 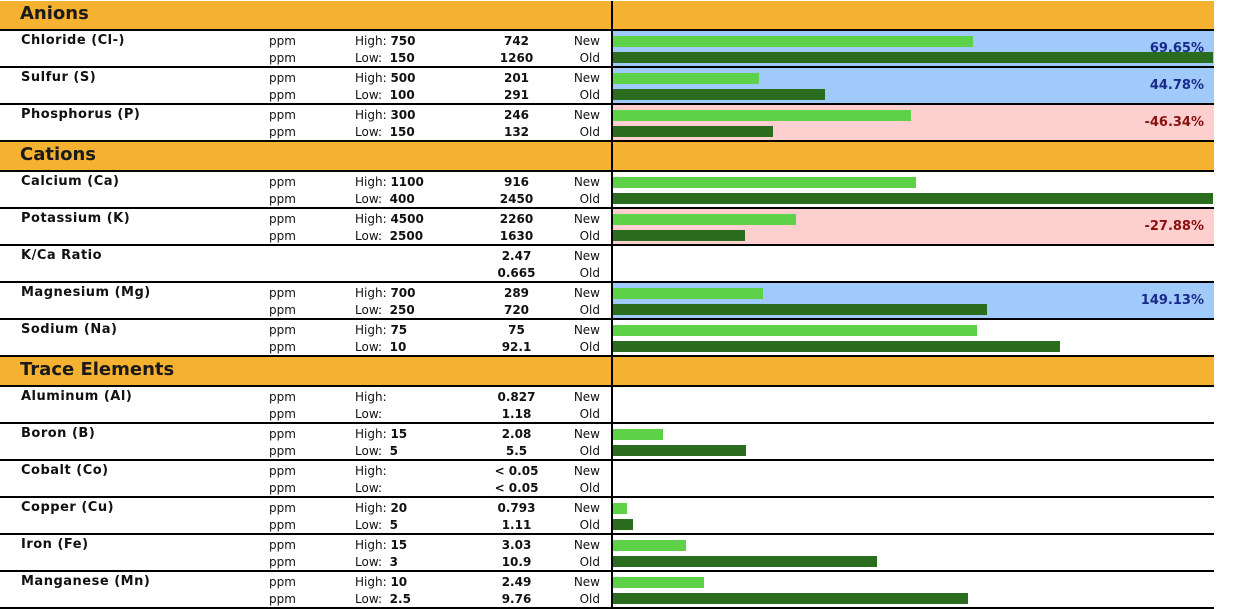 I want to click on new-value: 246, so click(x=516, y=115).